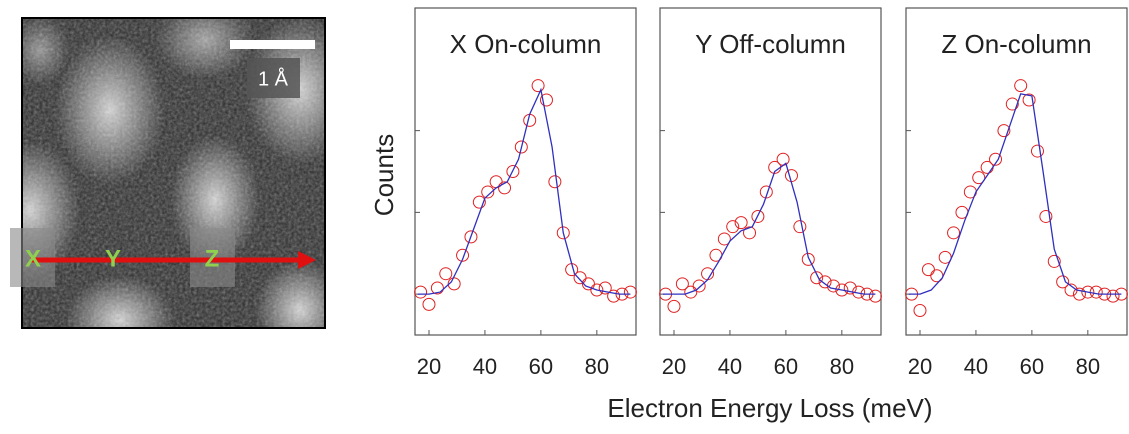 The image size is (1129, 434). I want to click on scale-label: 1 Å, so click(273, 78).